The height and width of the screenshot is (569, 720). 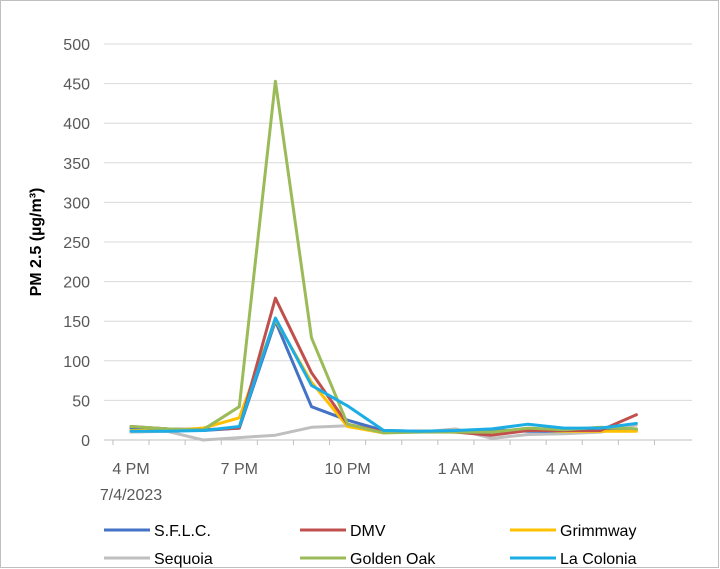 I want to click on y-tick-label: 350, so click(x=76, y=164).